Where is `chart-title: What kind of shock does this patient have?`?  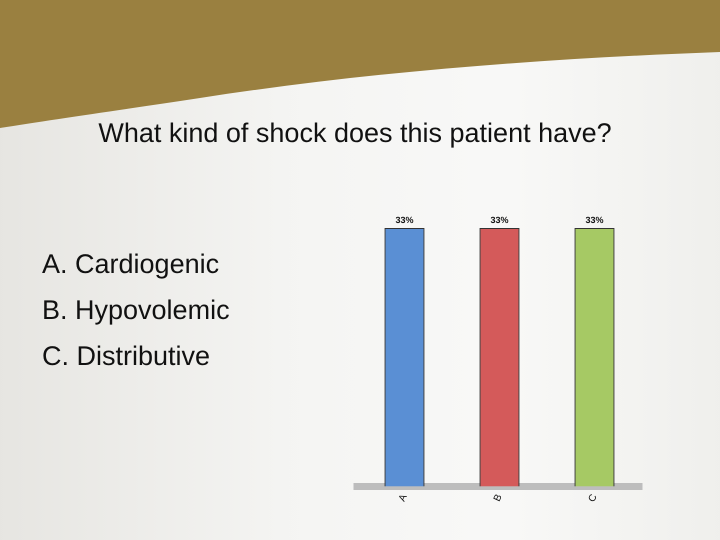
chart-title: What kind of shock does this patient have? is located at coordinates (355, 133).